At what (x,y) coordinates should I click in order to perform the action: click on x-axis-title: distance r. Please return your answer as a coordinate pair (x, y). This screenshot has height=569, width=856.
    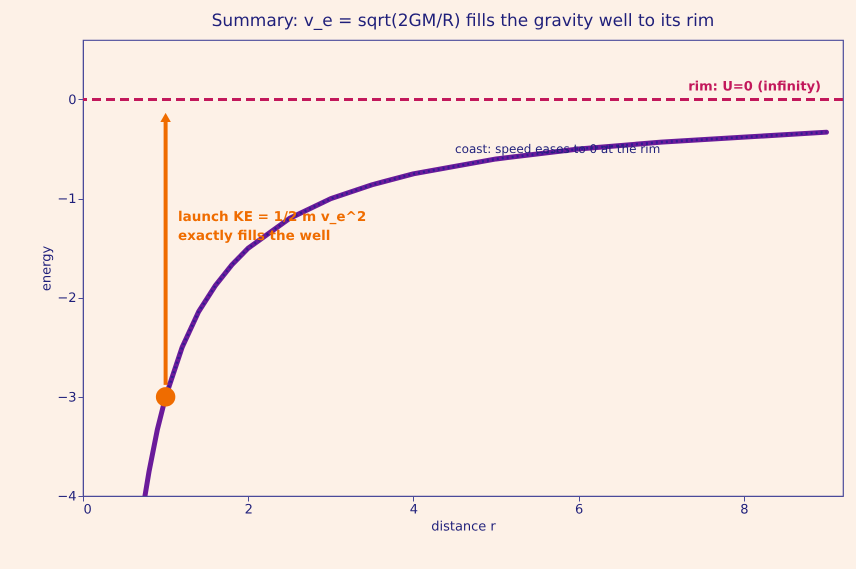
    Looking at the image, I should click on (463, 527).